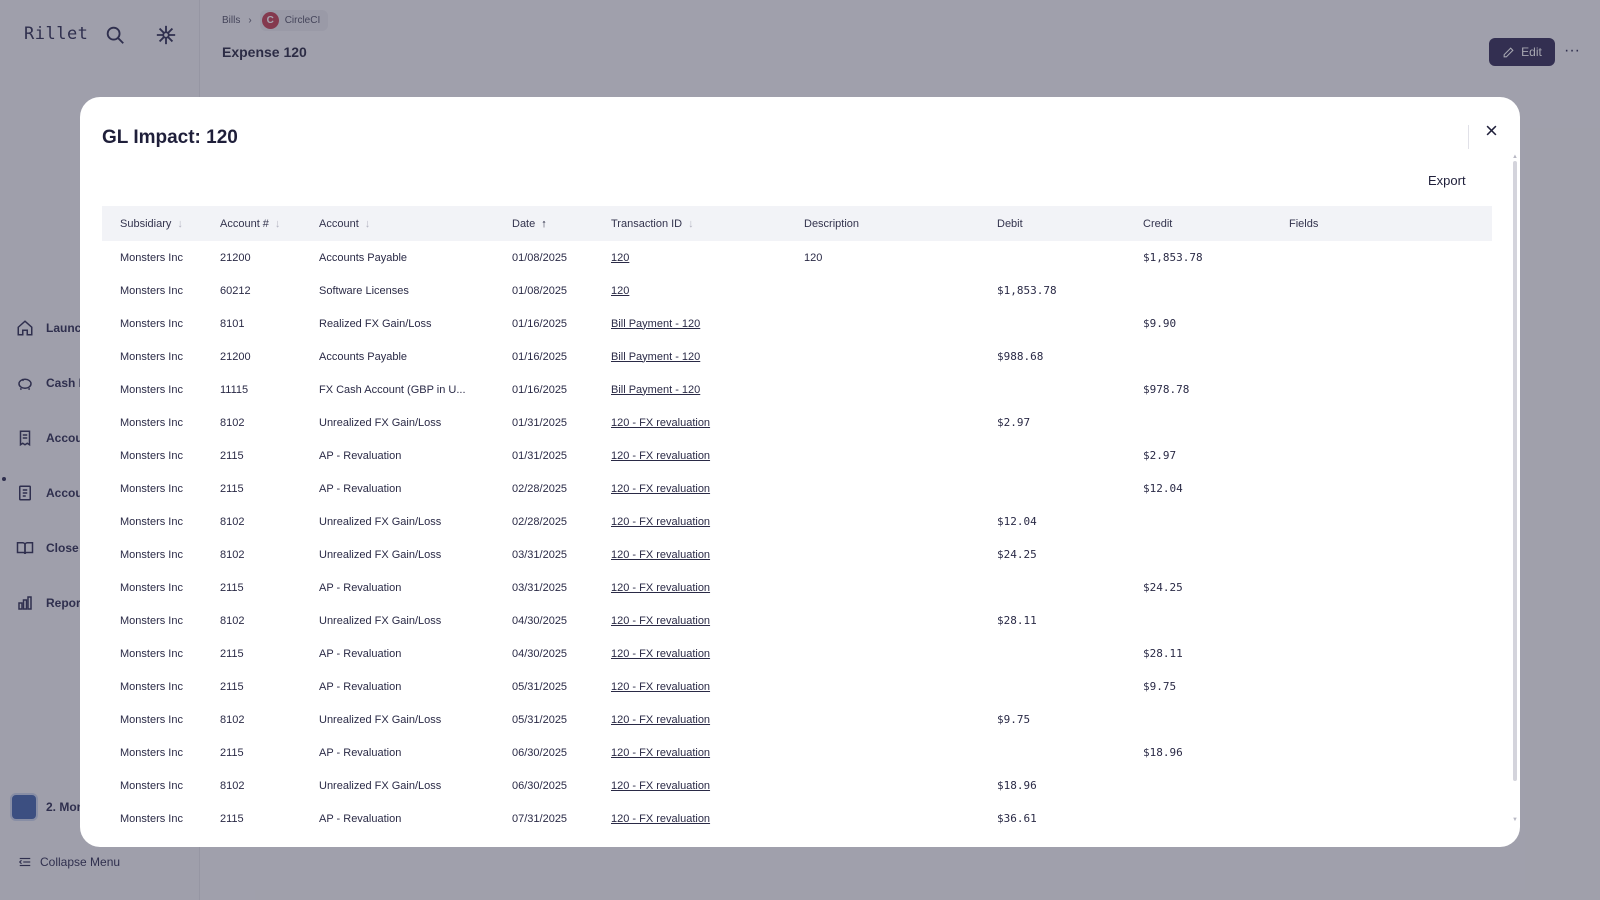  What do you see at coordinates (652, 223) in the screenshot?
I see `column-header-transaction-id: Transaction ID ↓` at bounding box center [652, 223].